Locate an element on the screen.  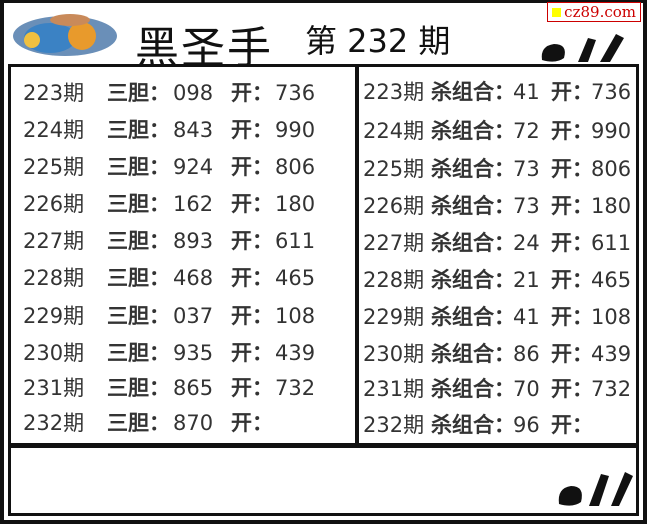
value-cell: 72 is located at coordinates (526, 131).